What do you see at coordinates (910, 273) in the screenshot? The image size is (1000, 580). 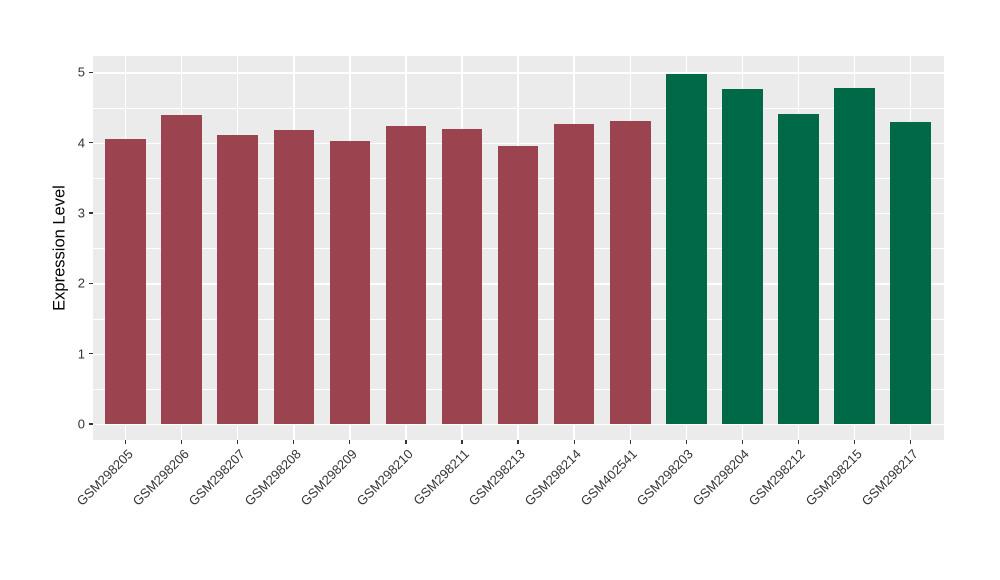 I see `bar-GSM298217` at bounding box center [910, 273].